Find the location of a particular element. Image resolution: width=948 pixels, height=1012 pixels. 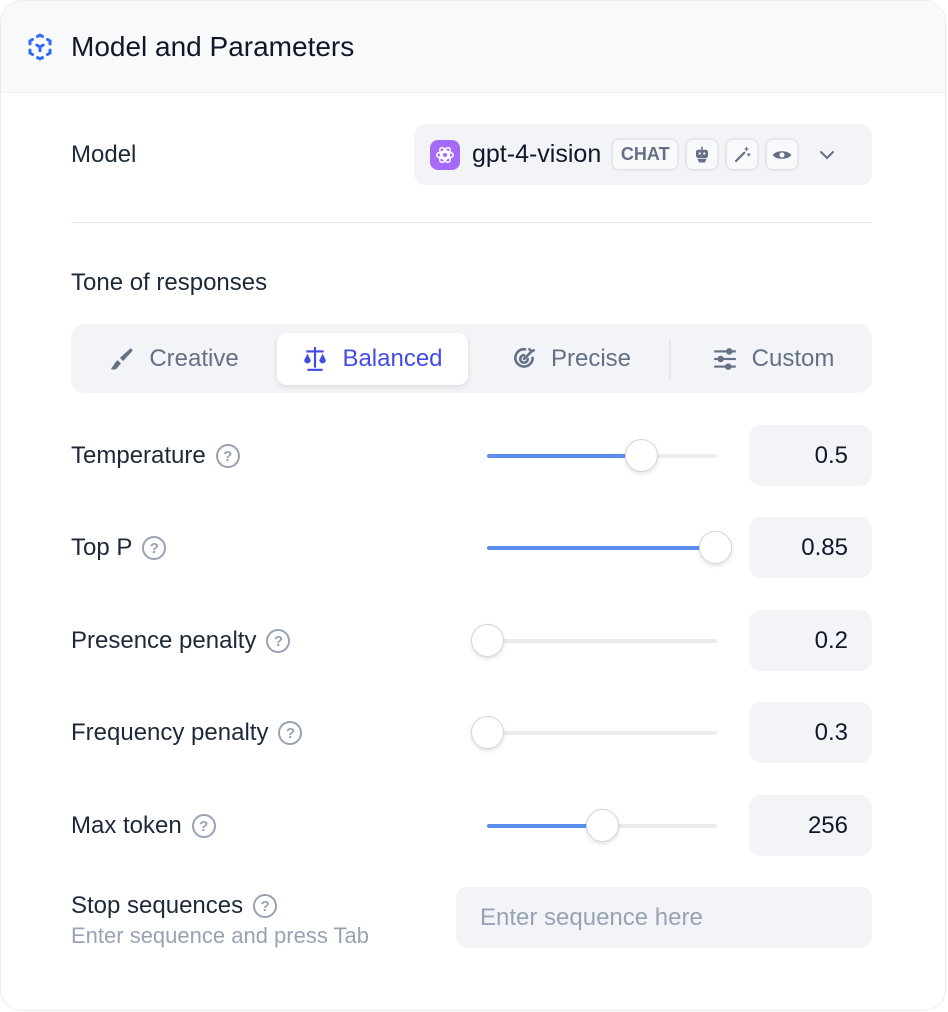

param-label: Frequency penalty? is located at coordinates (187, 733).